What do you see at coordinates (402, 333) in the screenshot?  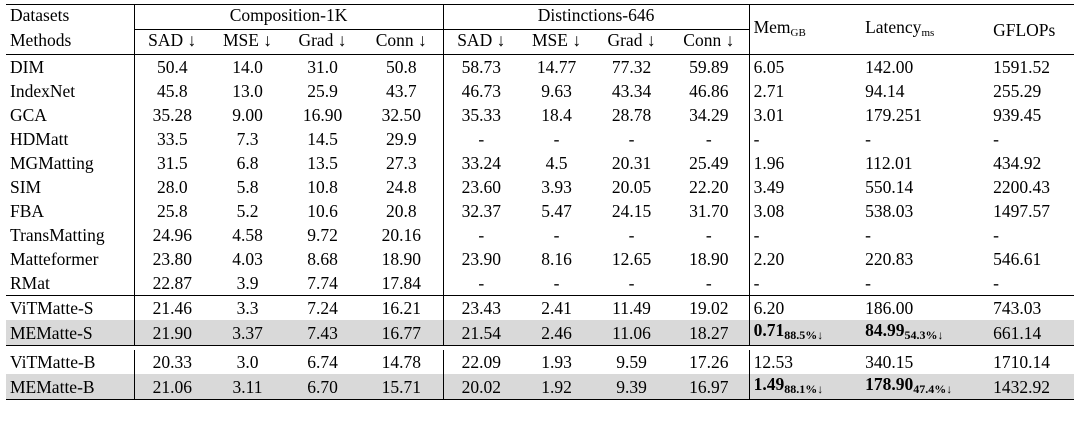 I see `cell: 16.77` at bounding box center [402, 333].